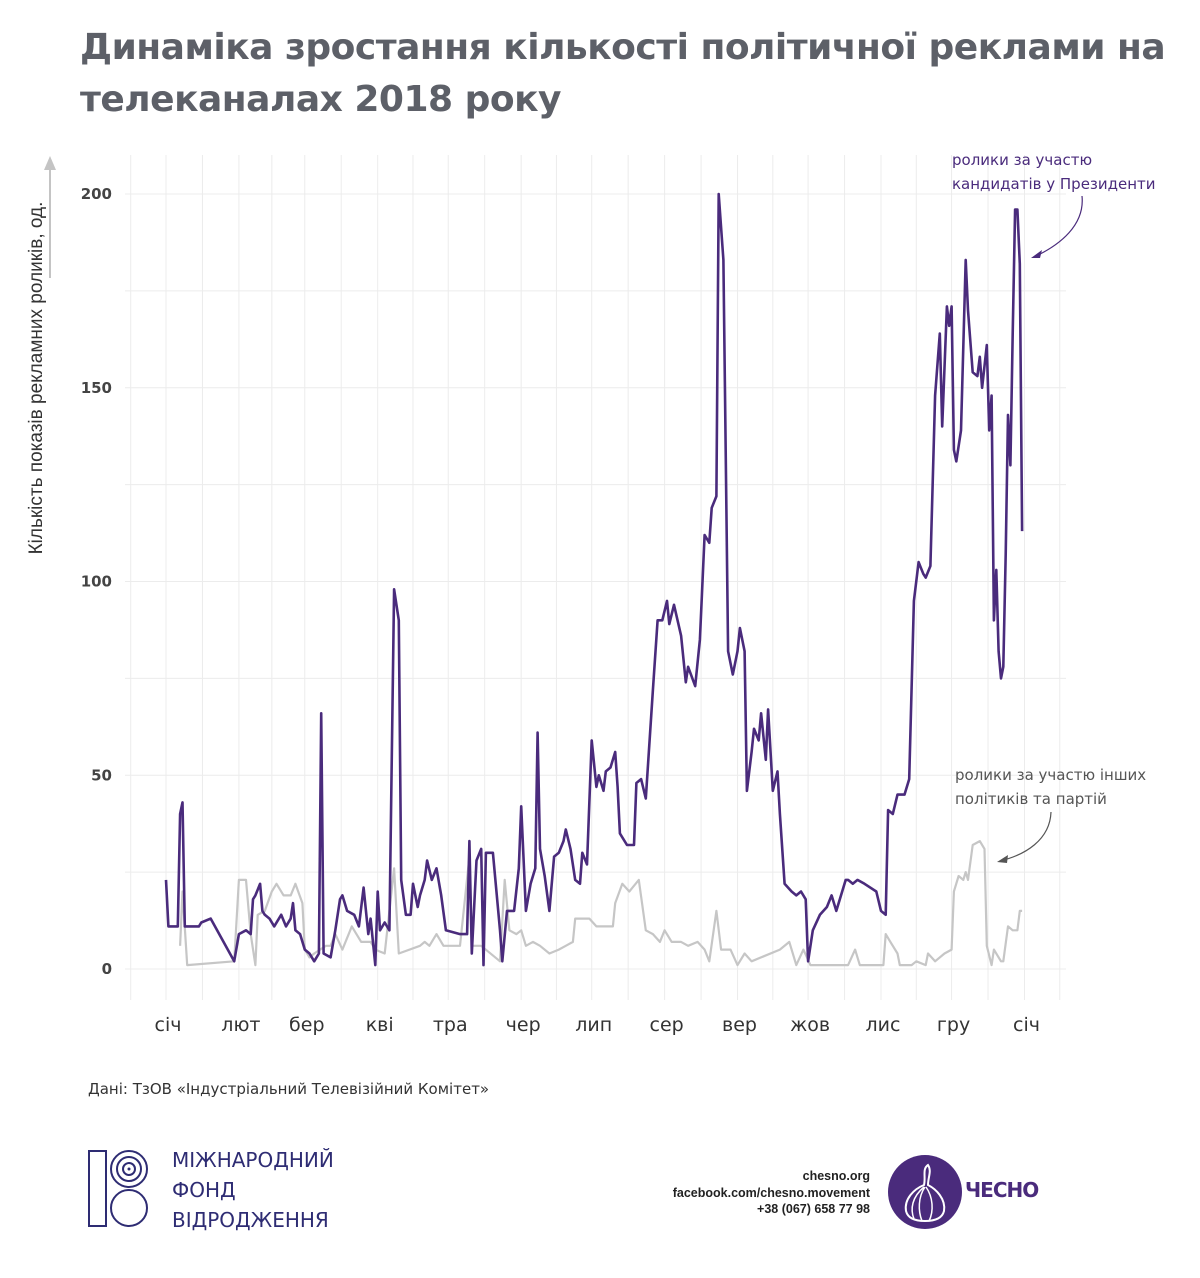  I want to click on y-tick-label: 100, so click(96, 582).